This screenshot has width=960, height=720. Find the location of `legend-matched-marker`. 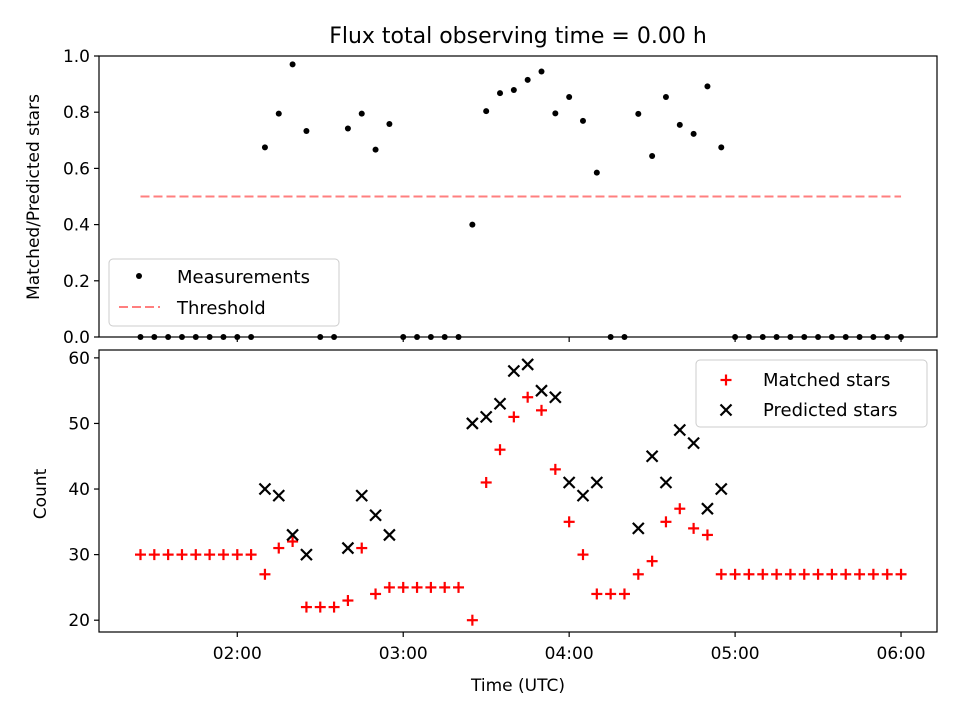

legend-matched-marker is located at coordinates (726, 380).